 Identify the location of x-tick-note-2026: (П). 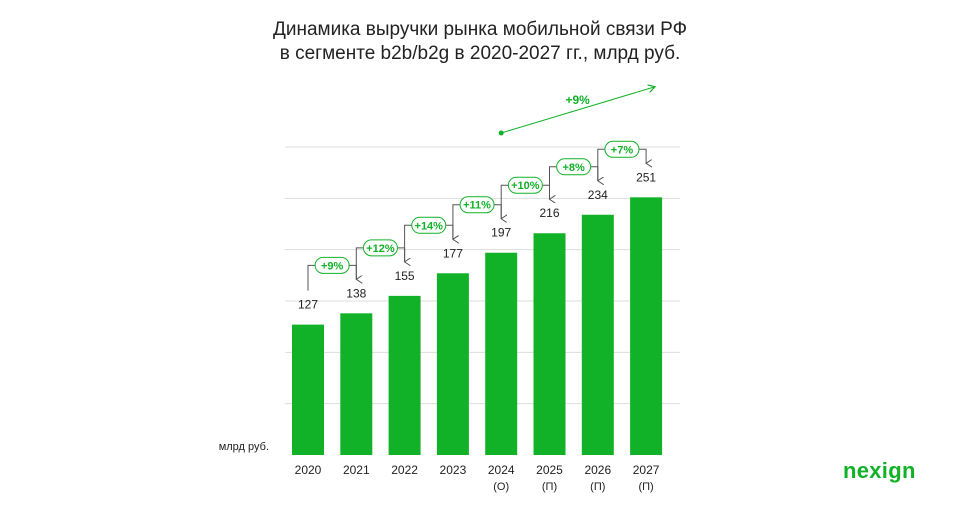
(597, 487).